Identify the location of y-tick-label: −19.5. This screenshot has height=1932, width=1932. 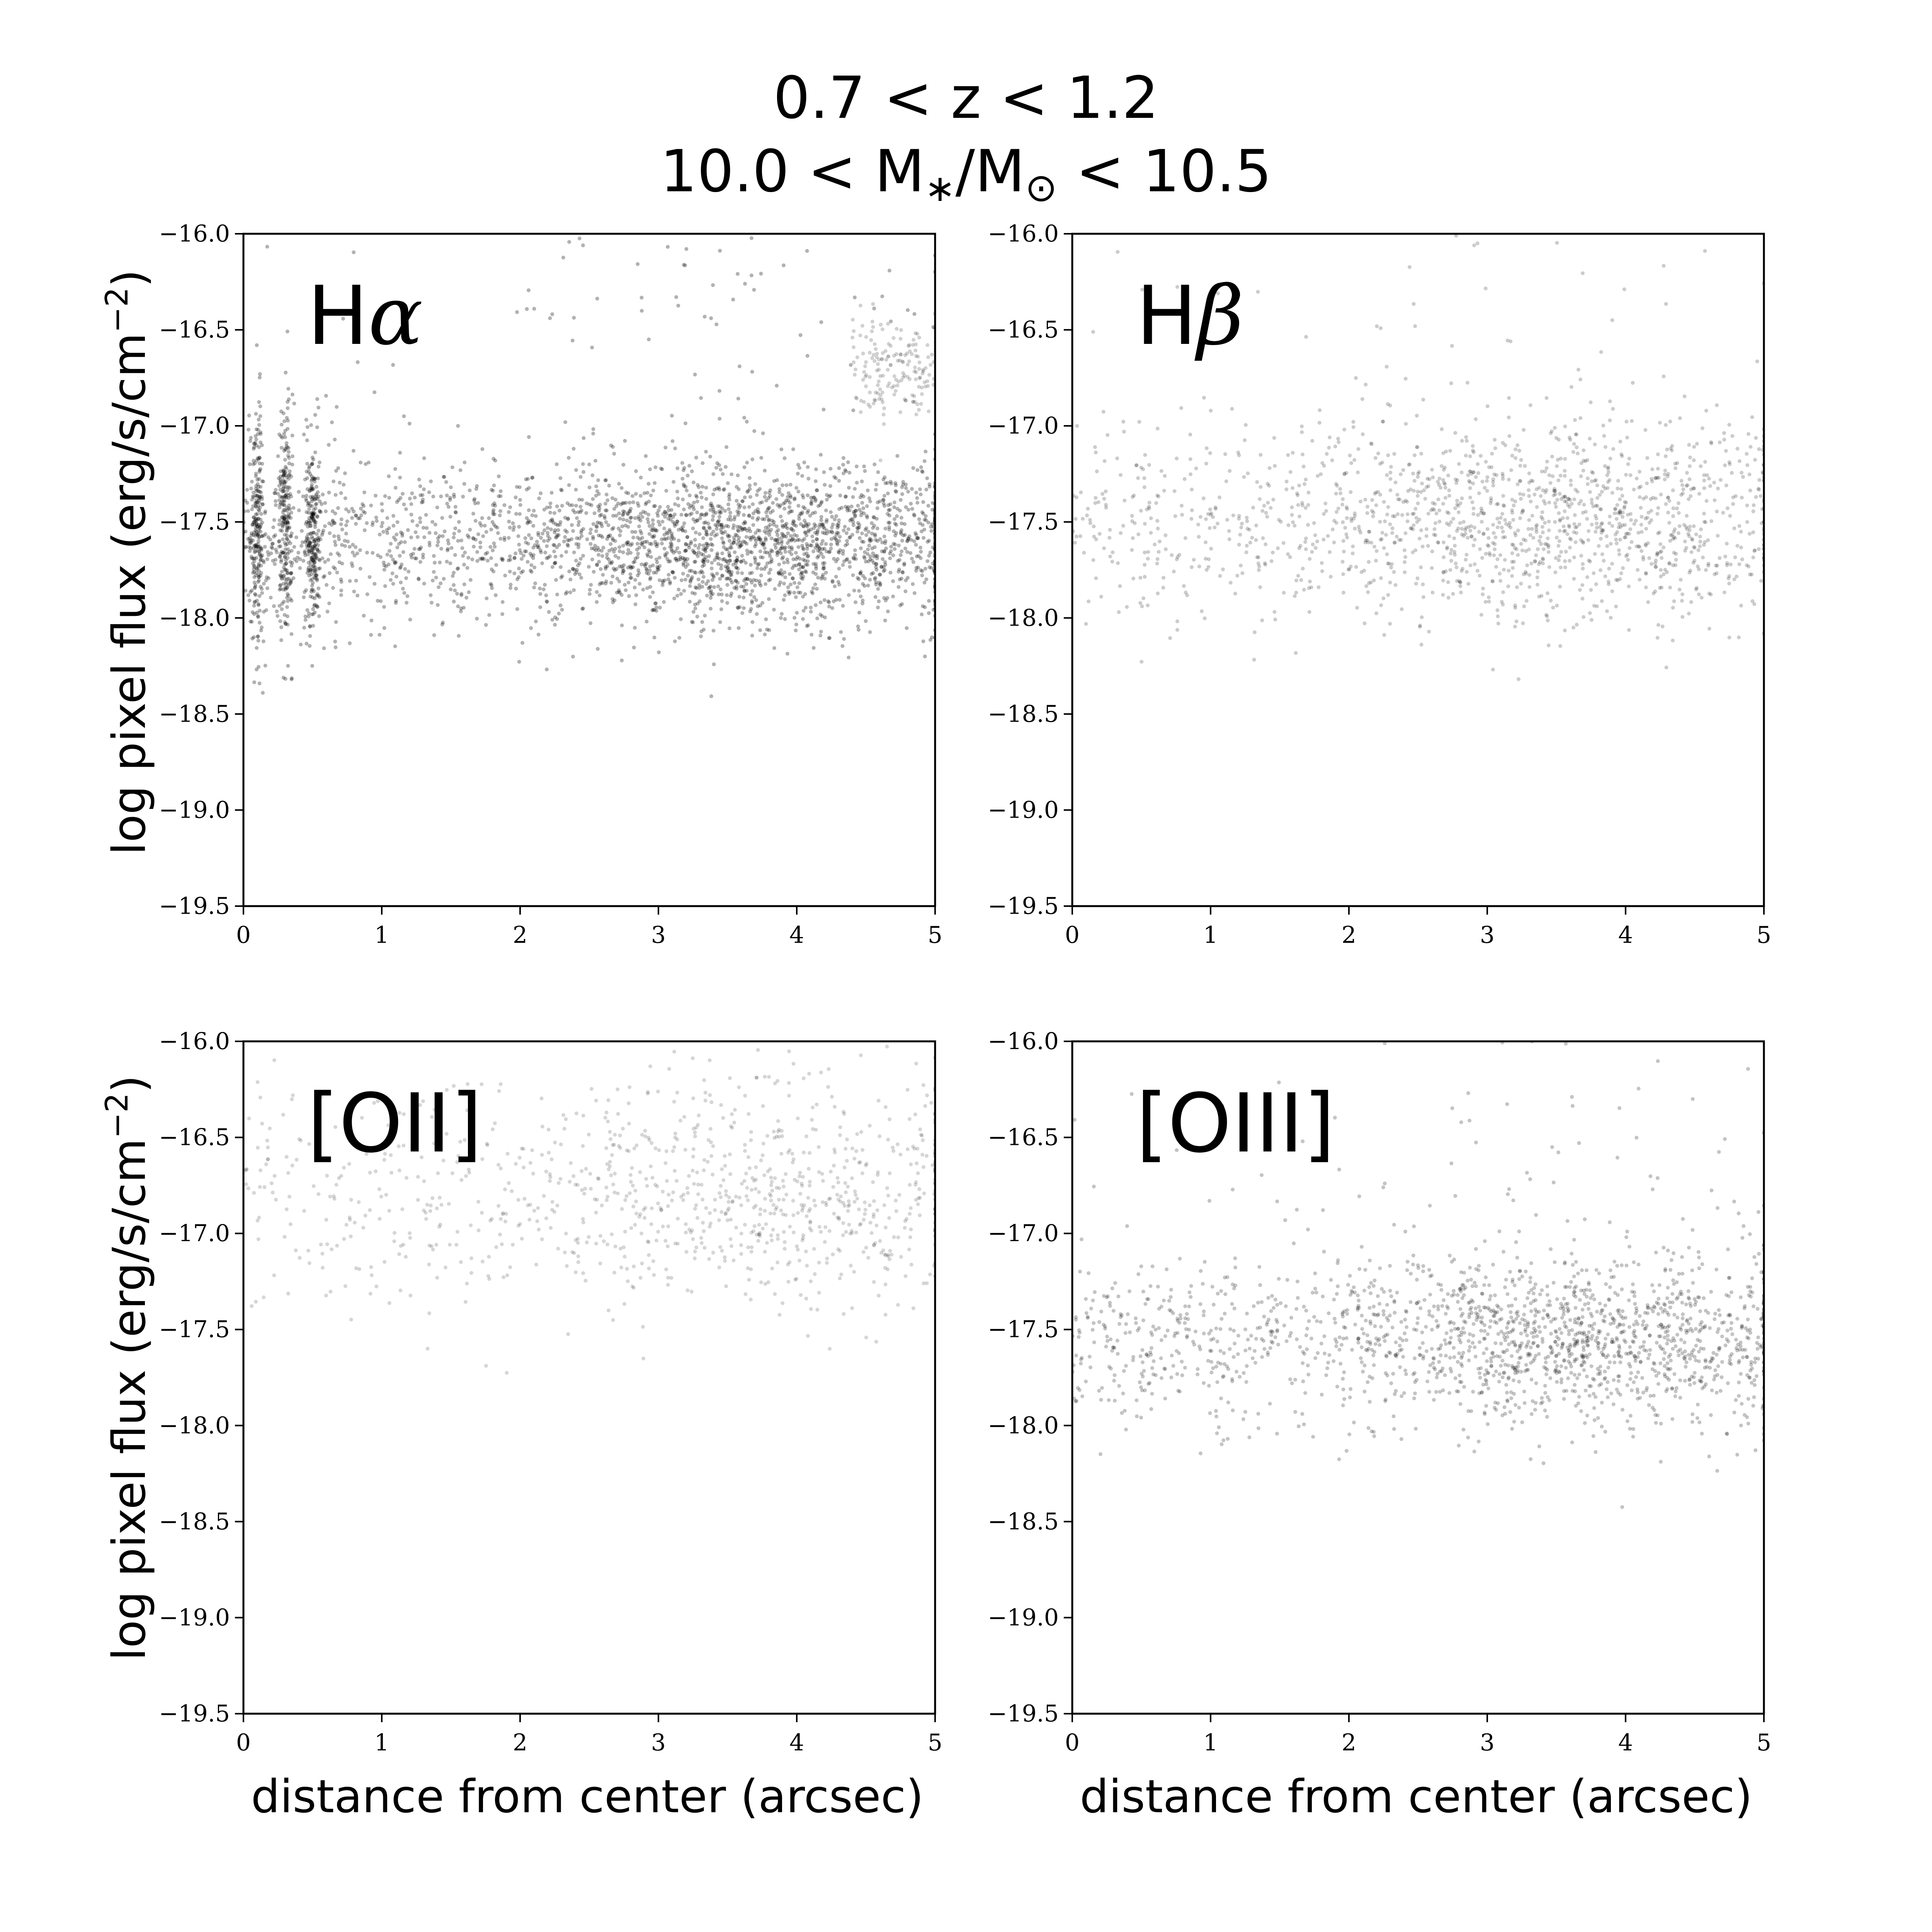
(194, 907).